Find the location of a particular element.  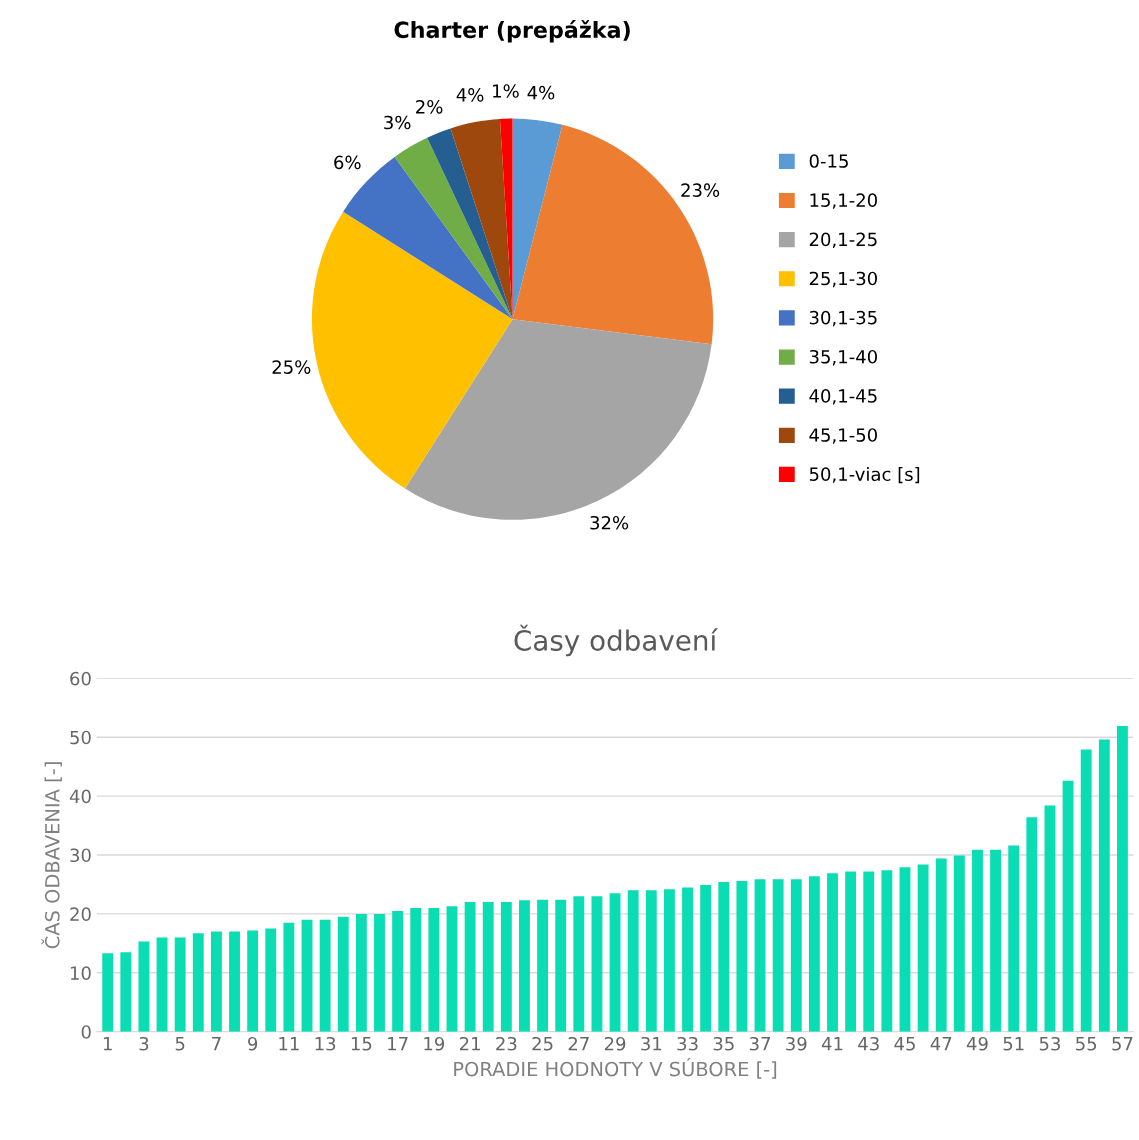

x-tick-label: 55 is located at coordinates (1086, 1044).